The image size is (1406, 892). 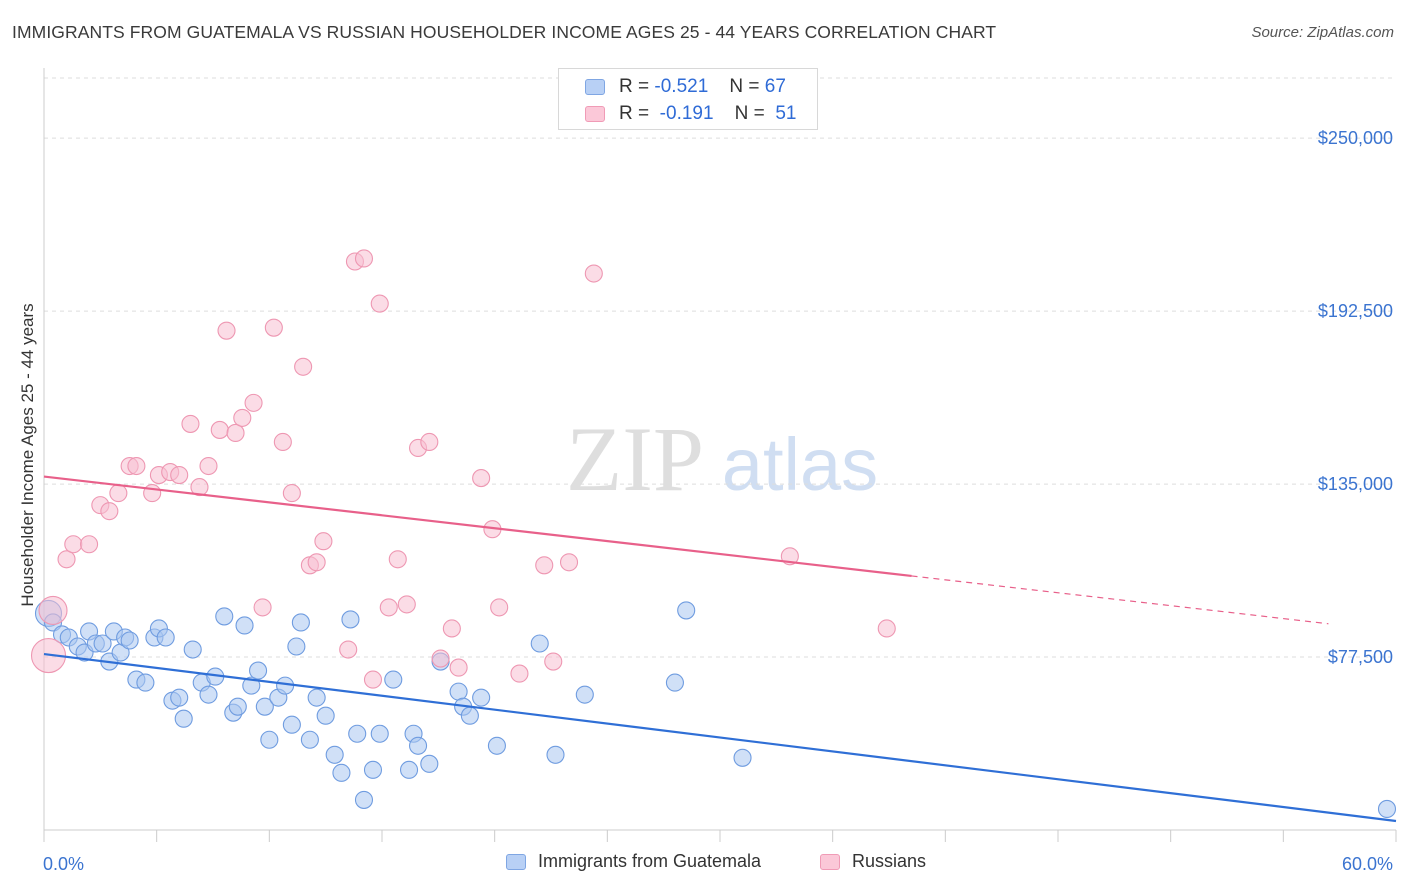 What do you see at coordinates (477, 526) in the screenshot?
I see `russian-trend-line` at bounding box center [477, 526].